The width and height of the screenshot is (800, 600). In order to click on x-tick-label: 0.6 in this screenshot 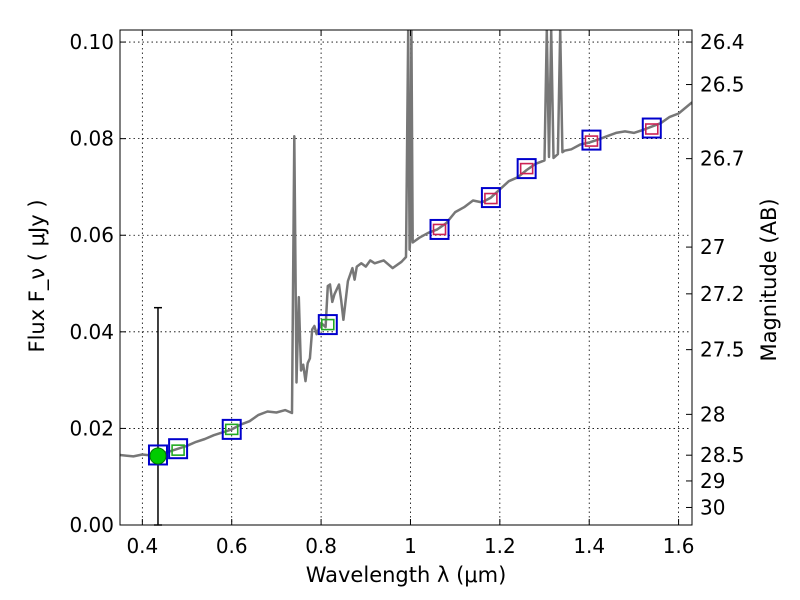, I will do `click(232, 546)`.